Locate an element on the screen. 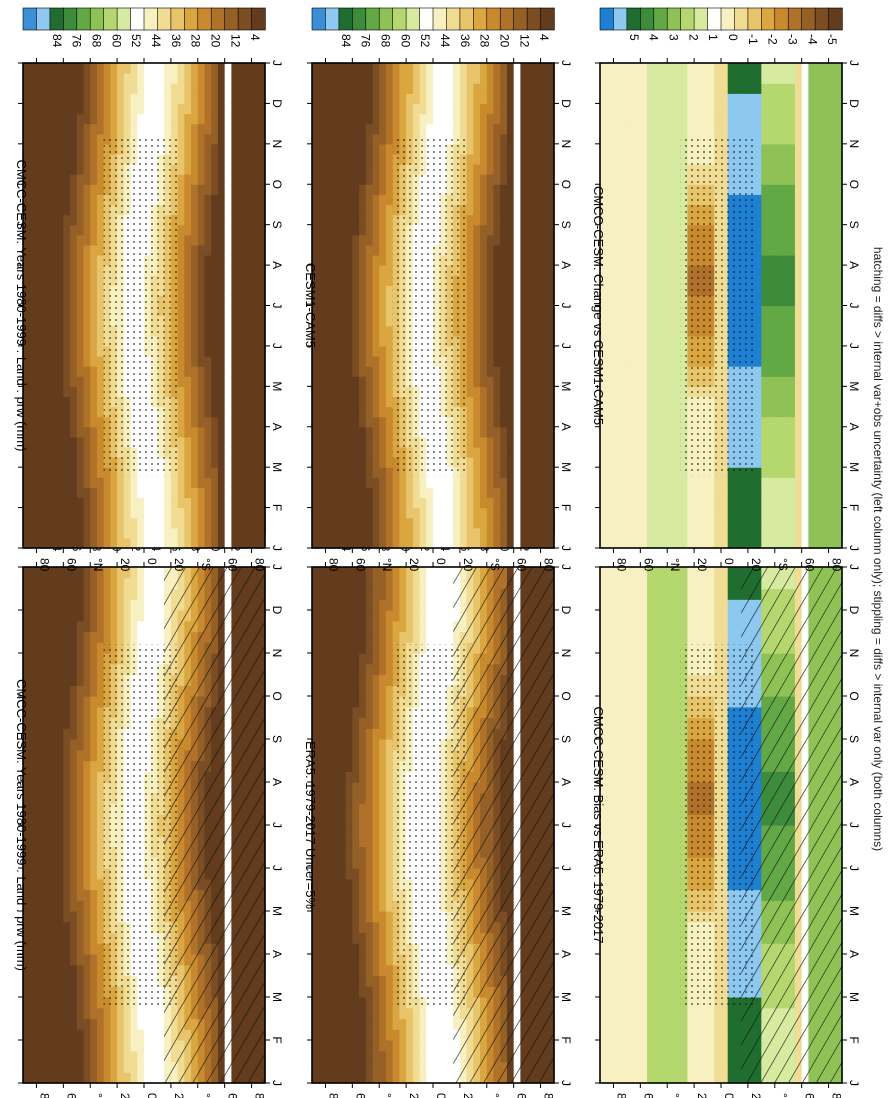  month-tick-label: S is located at coordinates (277, 225).